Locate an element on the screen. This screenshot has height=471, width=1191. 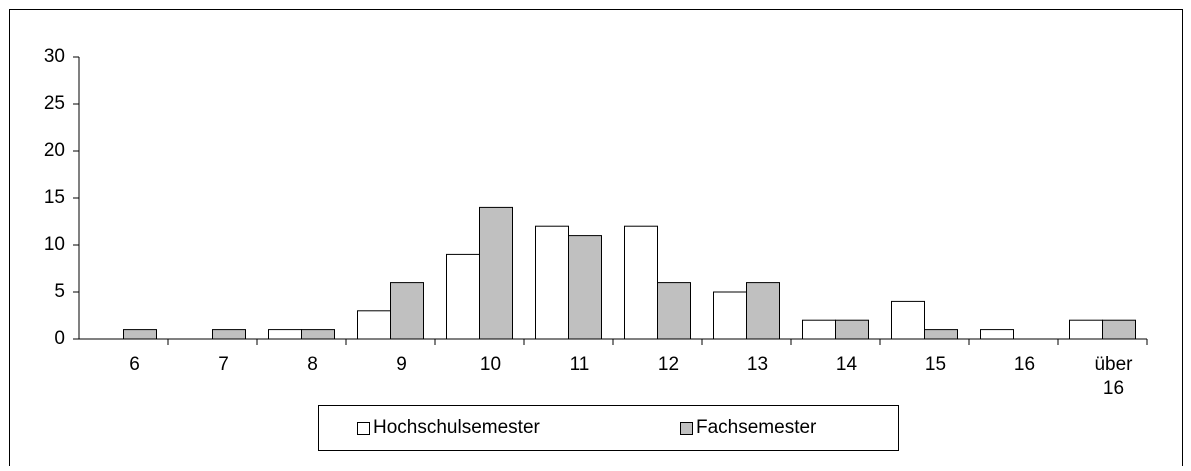
x-tick-label: 16 is located at coordinates (1024, 364).